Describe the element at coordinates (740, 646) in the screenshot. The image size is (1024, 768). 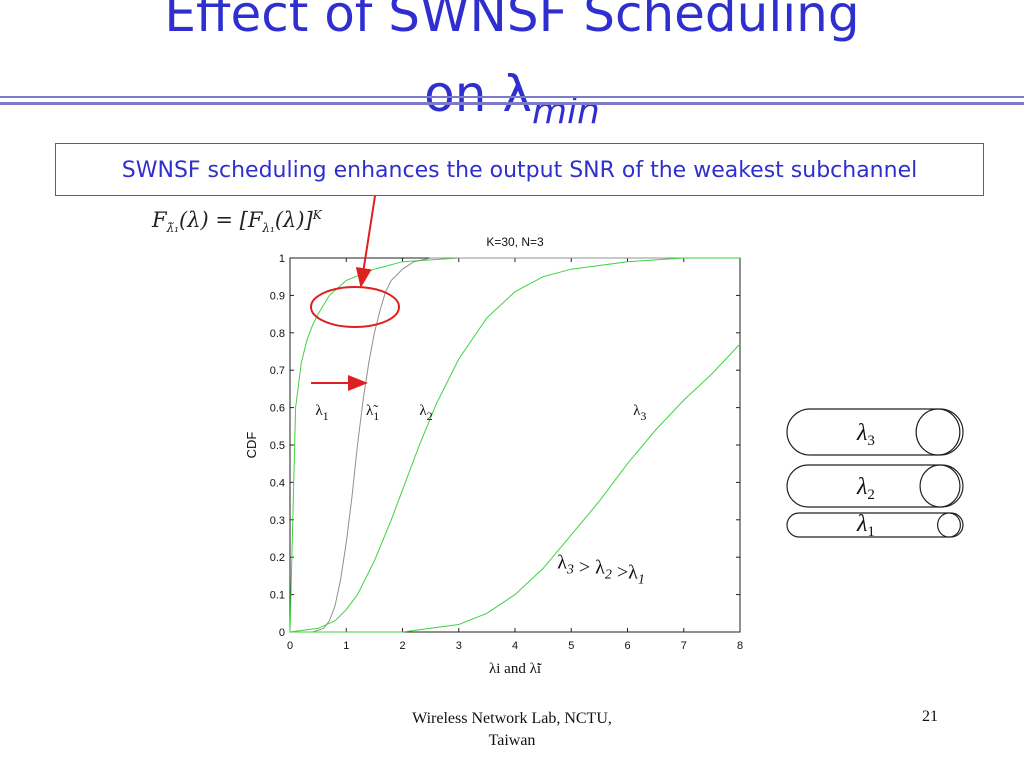
I see `x-tick-label: 8` at that location.